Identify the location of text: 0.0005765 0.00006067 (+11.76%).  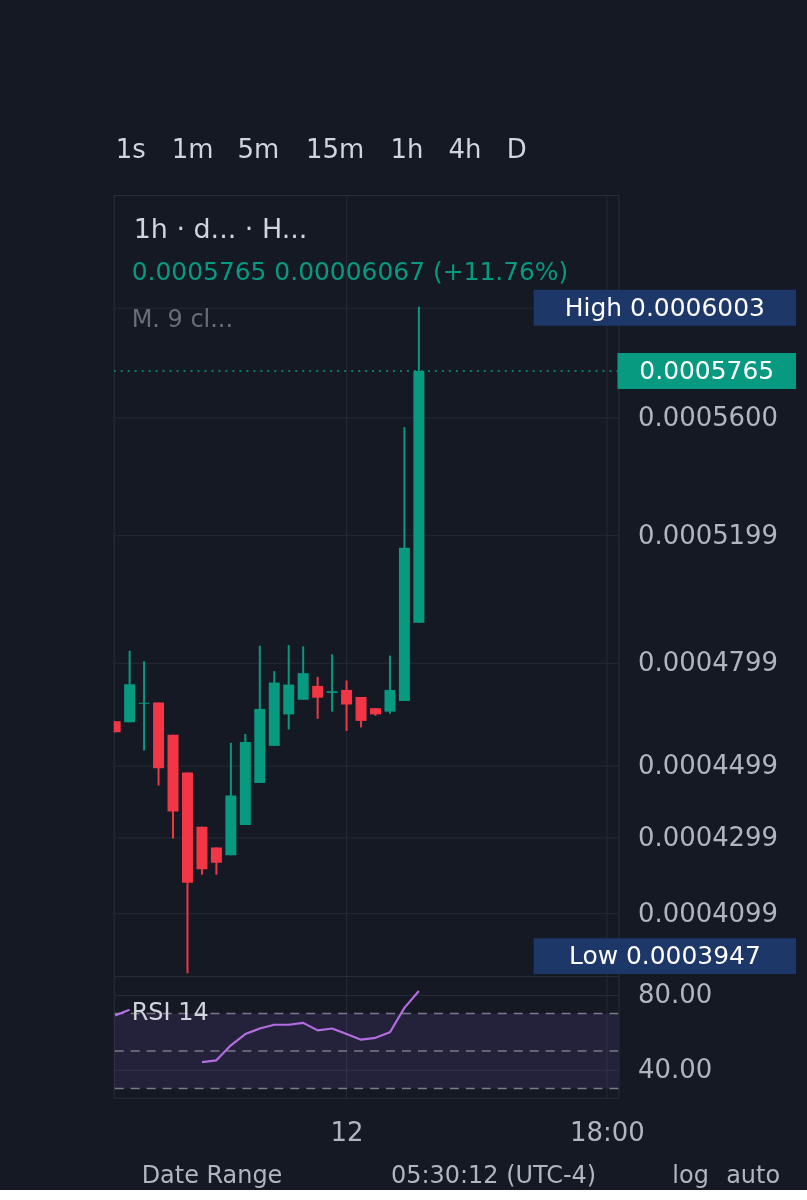
(350, 271).